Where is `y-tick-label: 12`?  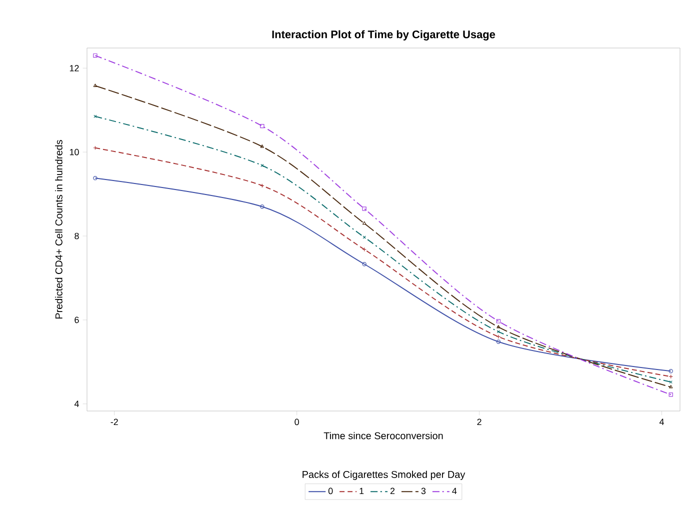 y-tick-label: 12 is located at coordinates (74, 68).